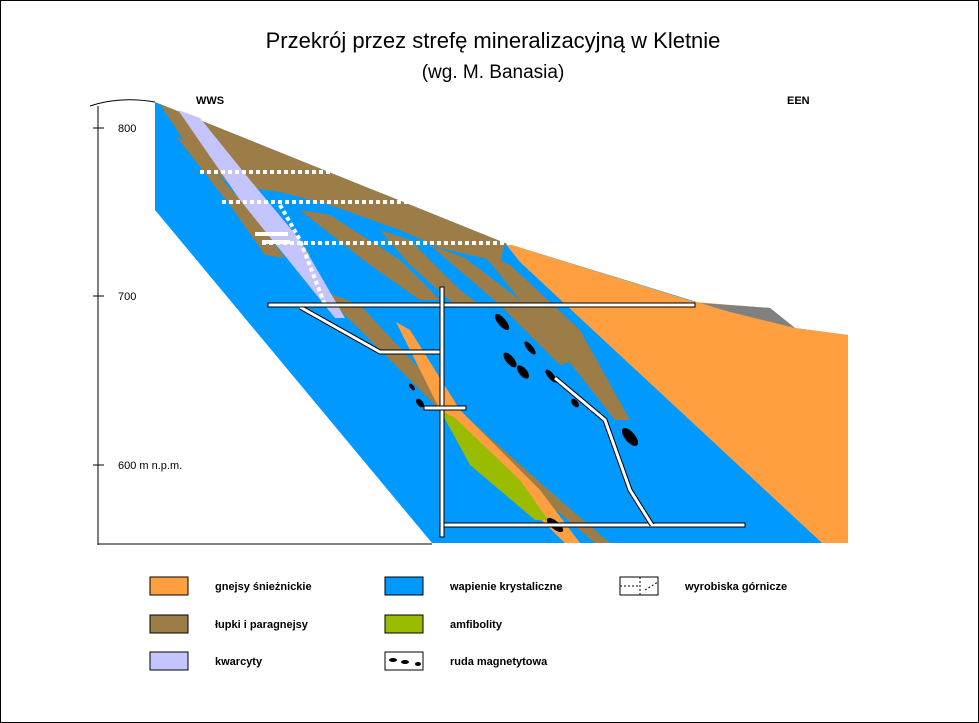 This screenshot has width=979, height=723. I want to click on axis-tick: 600 m n.p.m., so click(150, 466).